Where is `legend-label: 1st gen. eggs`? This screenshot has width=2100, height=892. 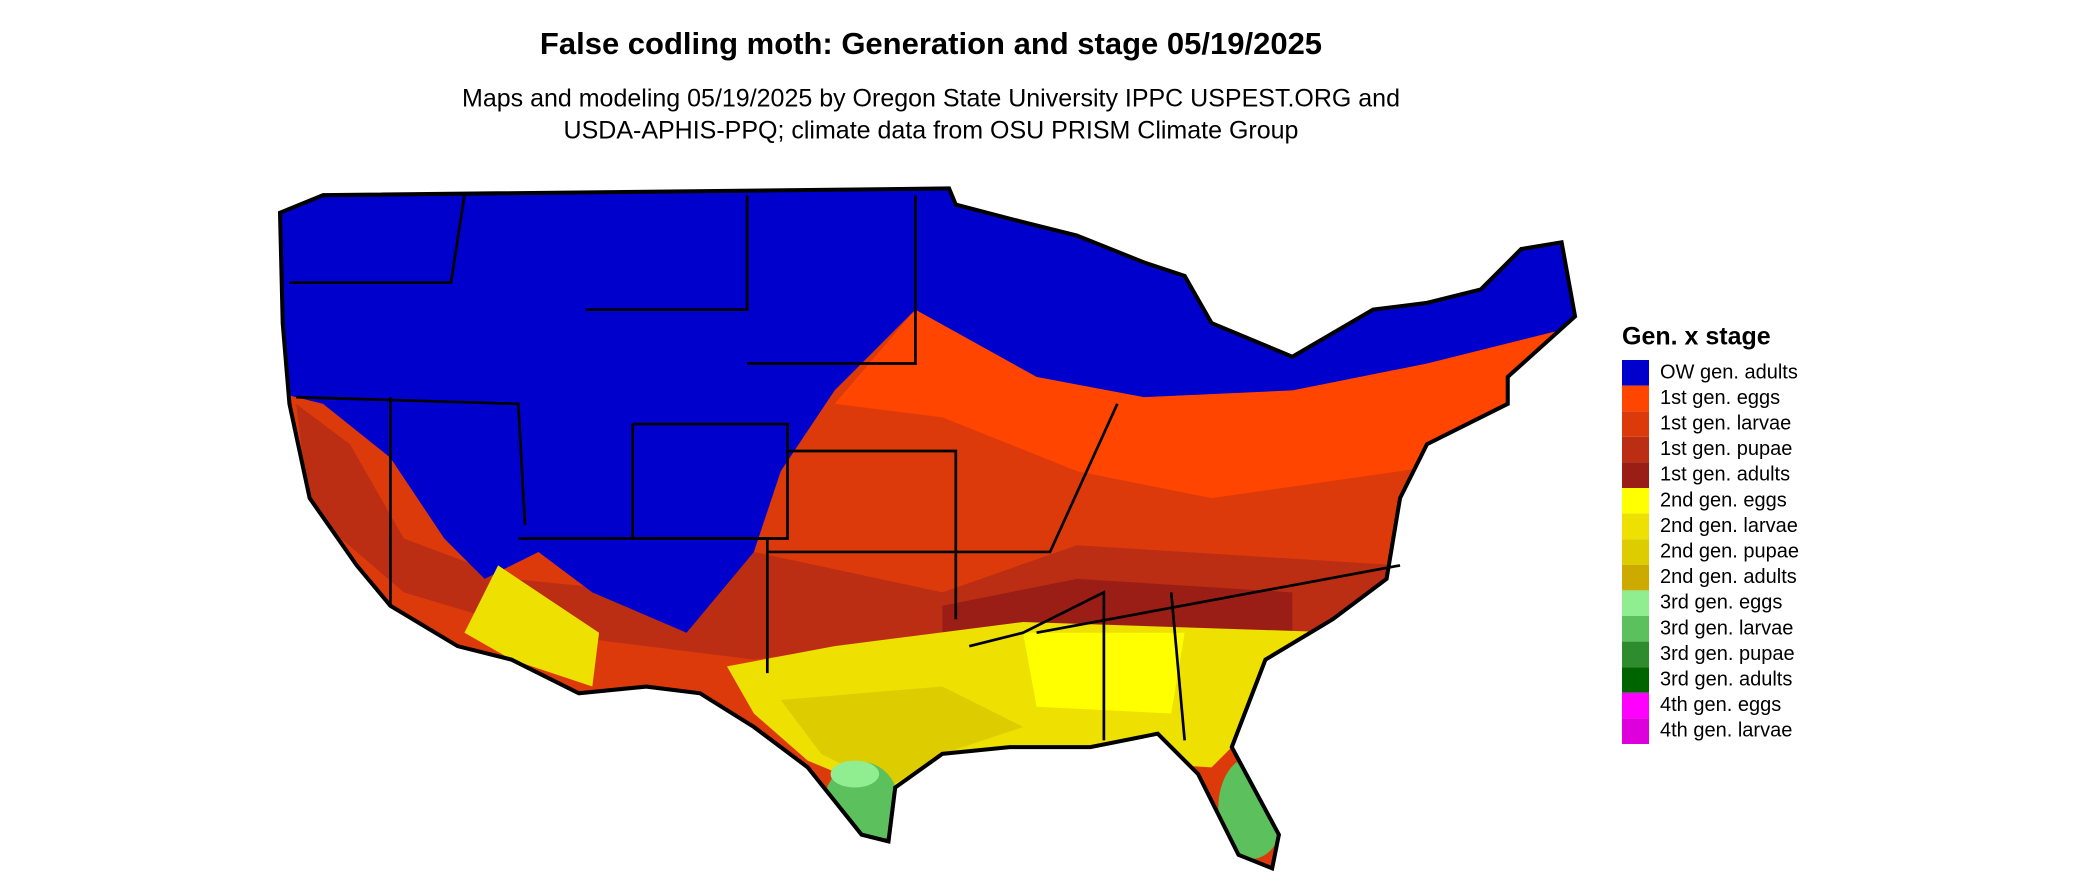 legend-label: 1st gen. eggs is located at coordinates (1720, 398).